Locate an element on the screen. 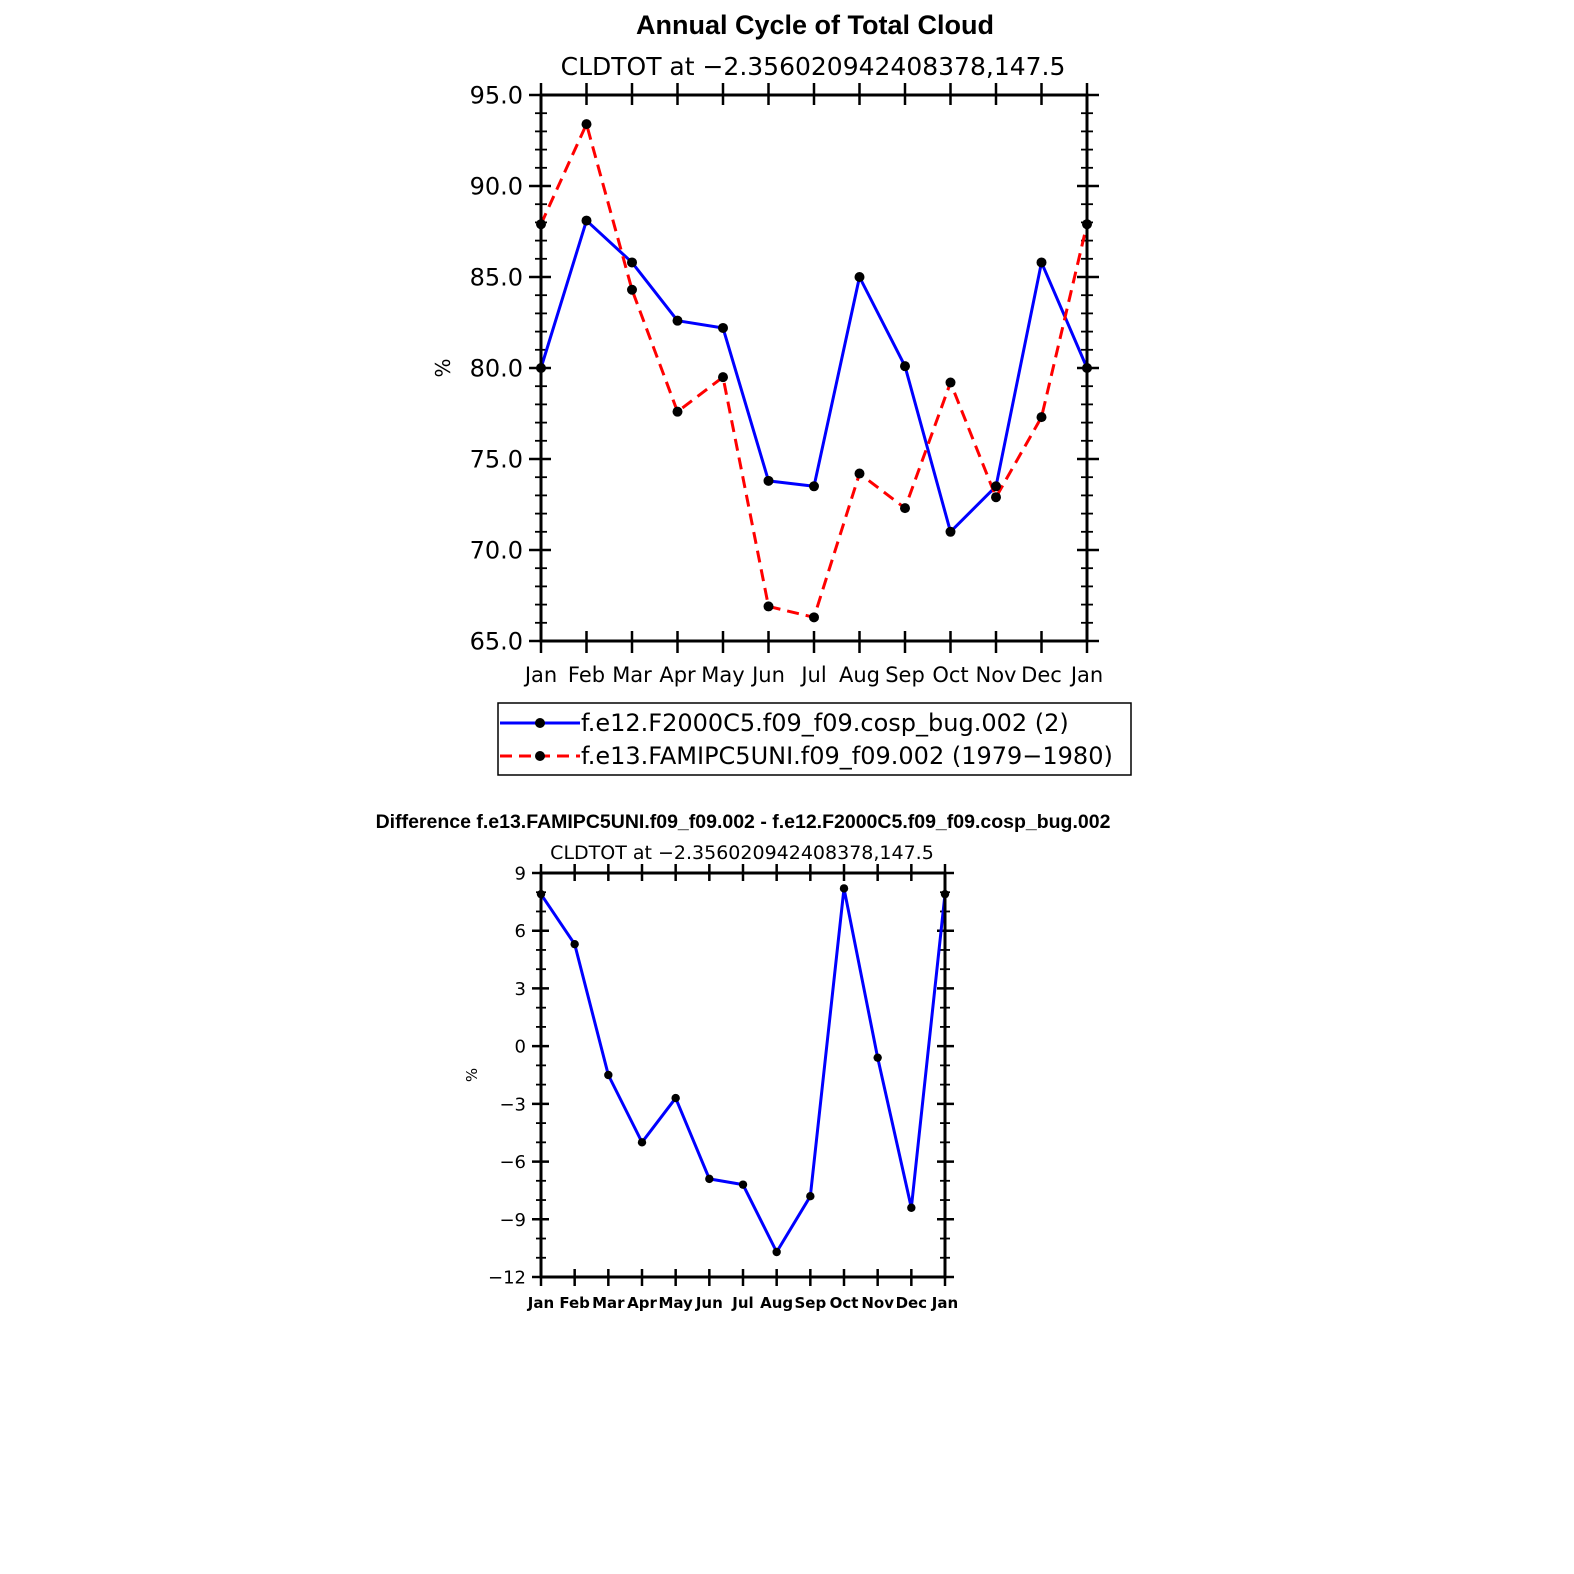  y-tick-label: 95.0 is located at coordinates (496, 96).